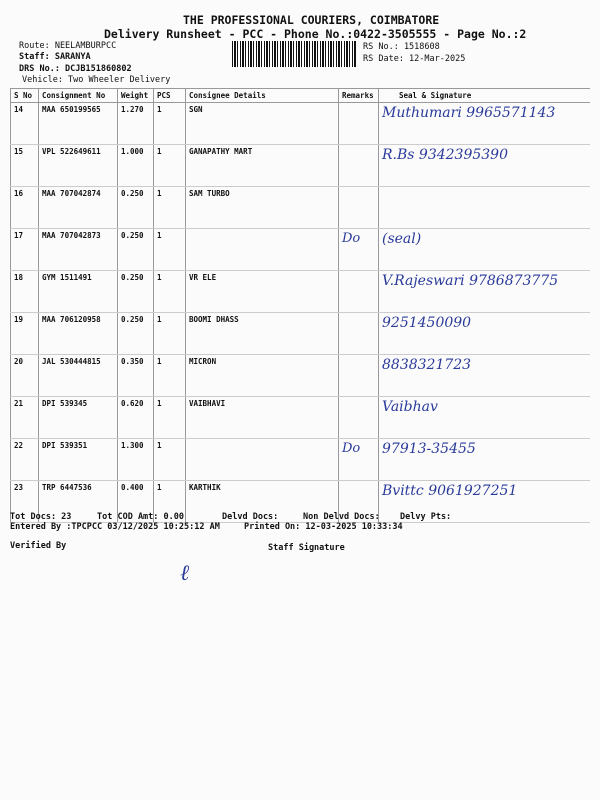  I want to click on delvd-docs: Delvd Docs:, so click(250, 517).